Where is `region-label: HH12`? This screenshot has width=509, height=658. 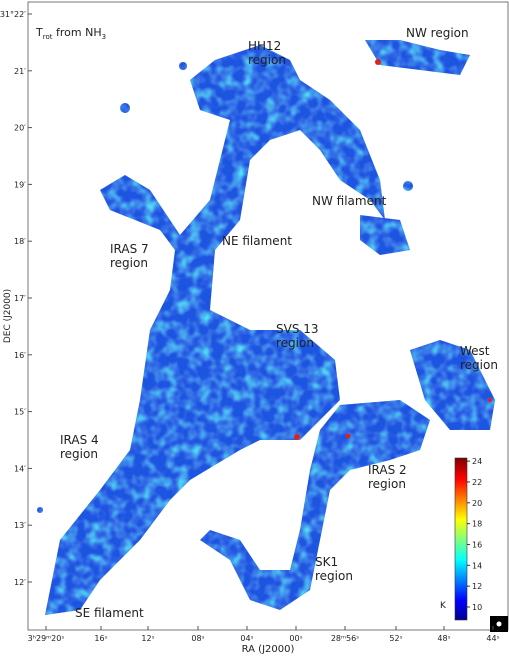 region-label: HH12 is located at coordinates (264, 46).